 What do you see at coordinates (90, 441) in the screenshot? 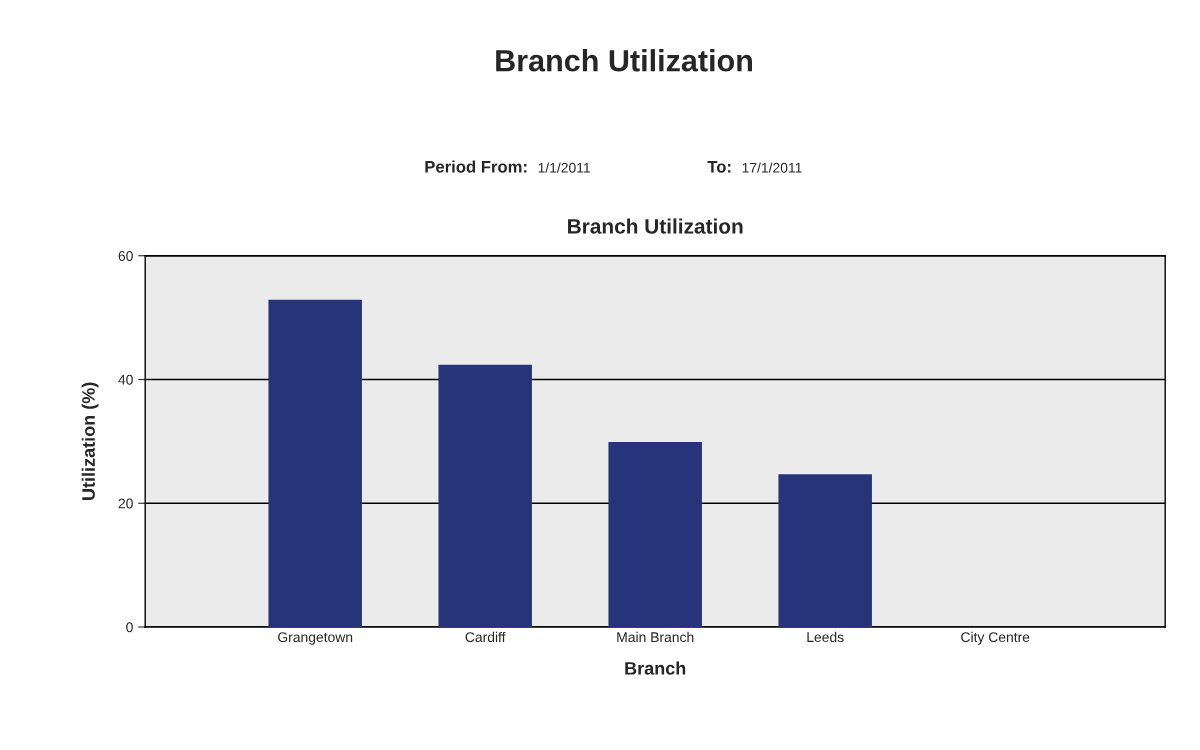
I see `y-axis-title: Utilization (%)` at bounding box center [90, 441].